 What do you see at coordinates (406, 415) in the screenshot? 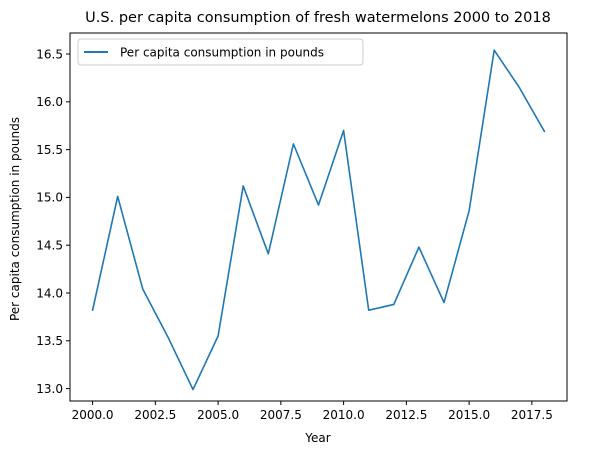
I see `x-tick-label: 2012.5` at bounding box center [406, 415].